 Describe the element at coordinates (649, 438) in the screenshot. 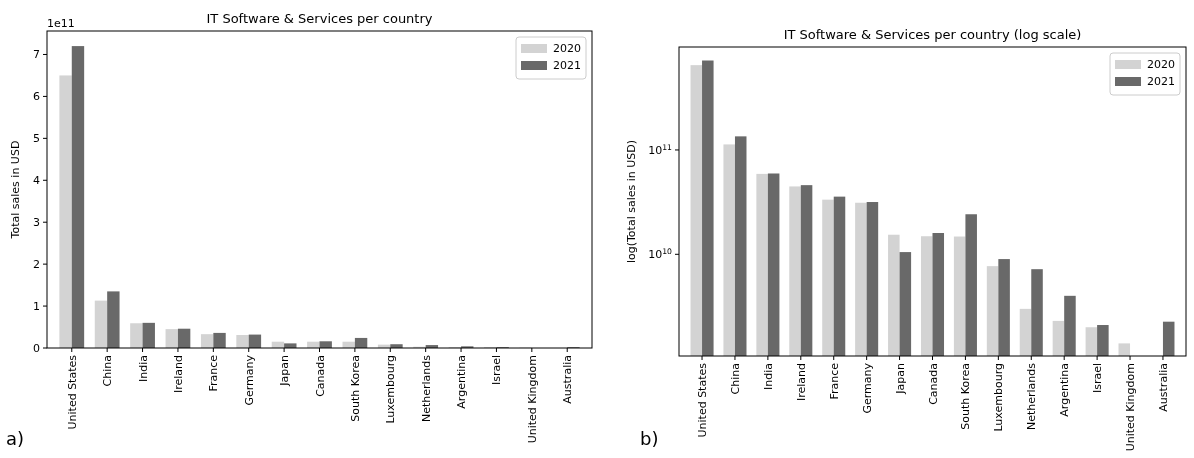

I see `text: b)` at that location.